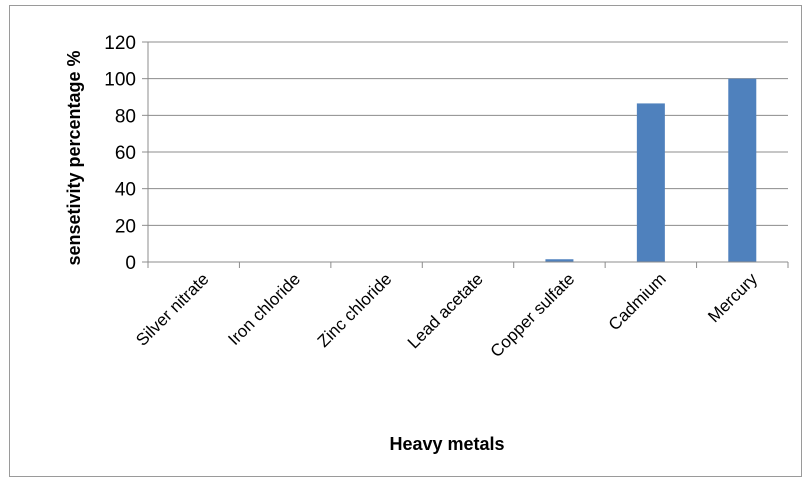  I want to click on y-tick-label: 80, so click(125, 116).